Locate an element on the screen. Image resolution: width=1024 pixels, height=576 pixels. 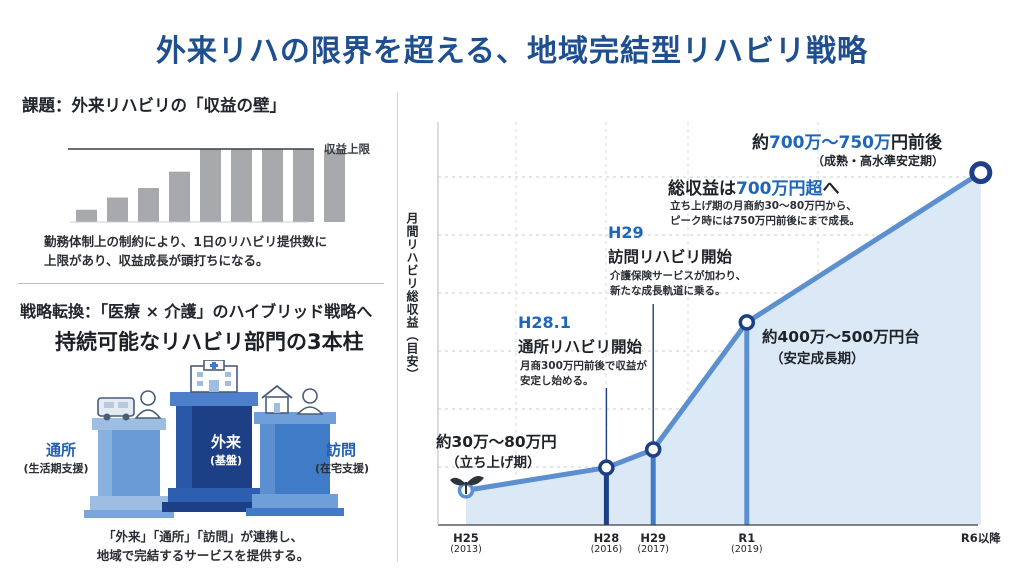
x-tick-label: H25 (2013) is located at coordinates (466, 544).